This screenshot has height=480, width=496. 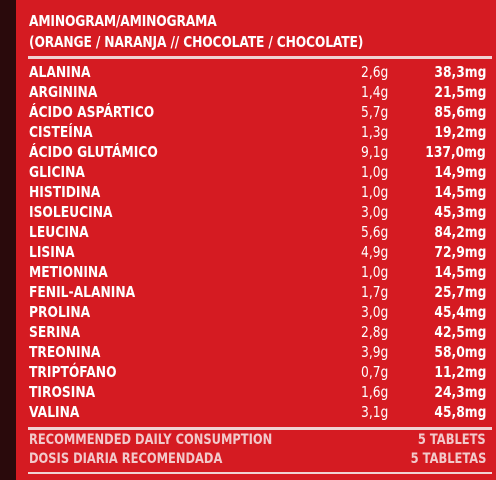 What do you see at coordinates (375, 232) in the screenshot?
I see `amino-acid-grams: 5,6g` at bounding box center [375, 232].